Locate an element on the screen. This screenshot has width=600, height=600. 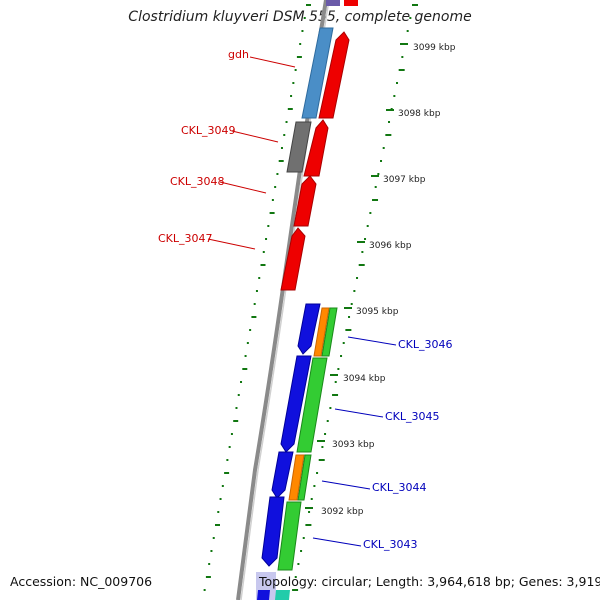
gene-ckl3046-green is located at coordinates (329, 332).